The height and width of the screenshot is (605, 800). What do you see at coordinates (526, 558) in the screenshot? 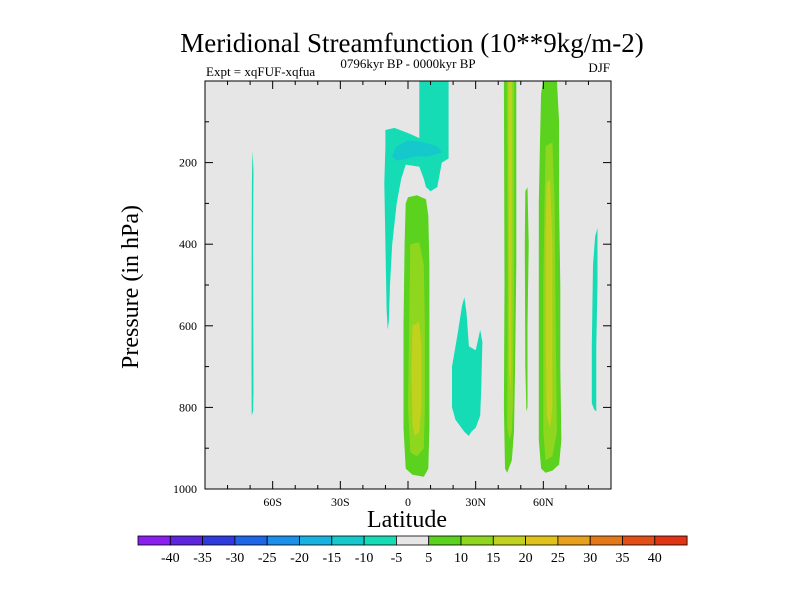
I see `colorbar-level-label: 20` at bounding box center [526, 558].